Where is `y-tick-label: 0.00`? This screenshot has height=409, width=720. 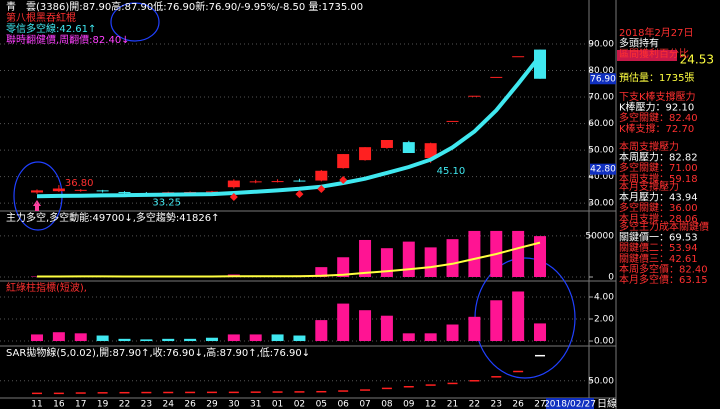 y-tick-label: 0.00 is located at coordinates (604, 342).